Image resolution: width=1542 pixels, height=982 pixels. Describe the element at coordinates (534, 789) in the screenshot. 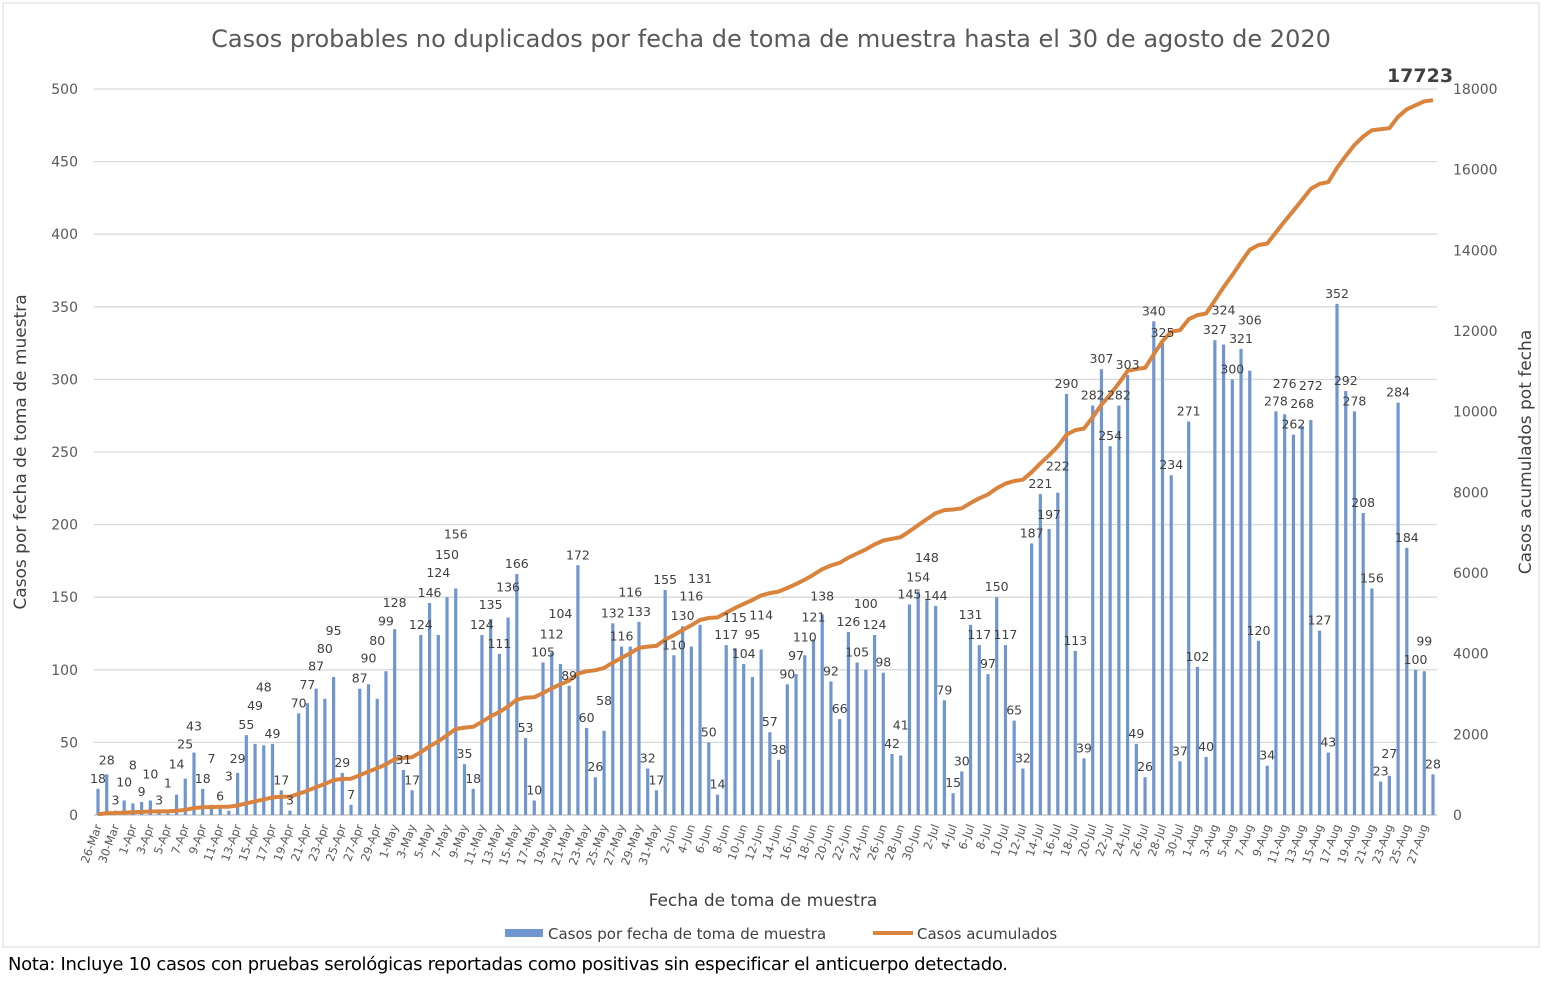

I see `data-label: 10` at that location.